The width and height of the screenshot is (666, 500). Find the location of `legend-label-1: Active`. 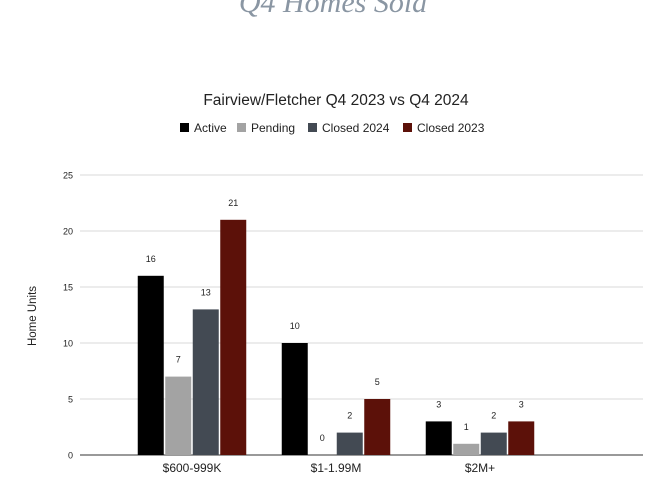

legend-label-1: Active is located at coordinates (210, 128).